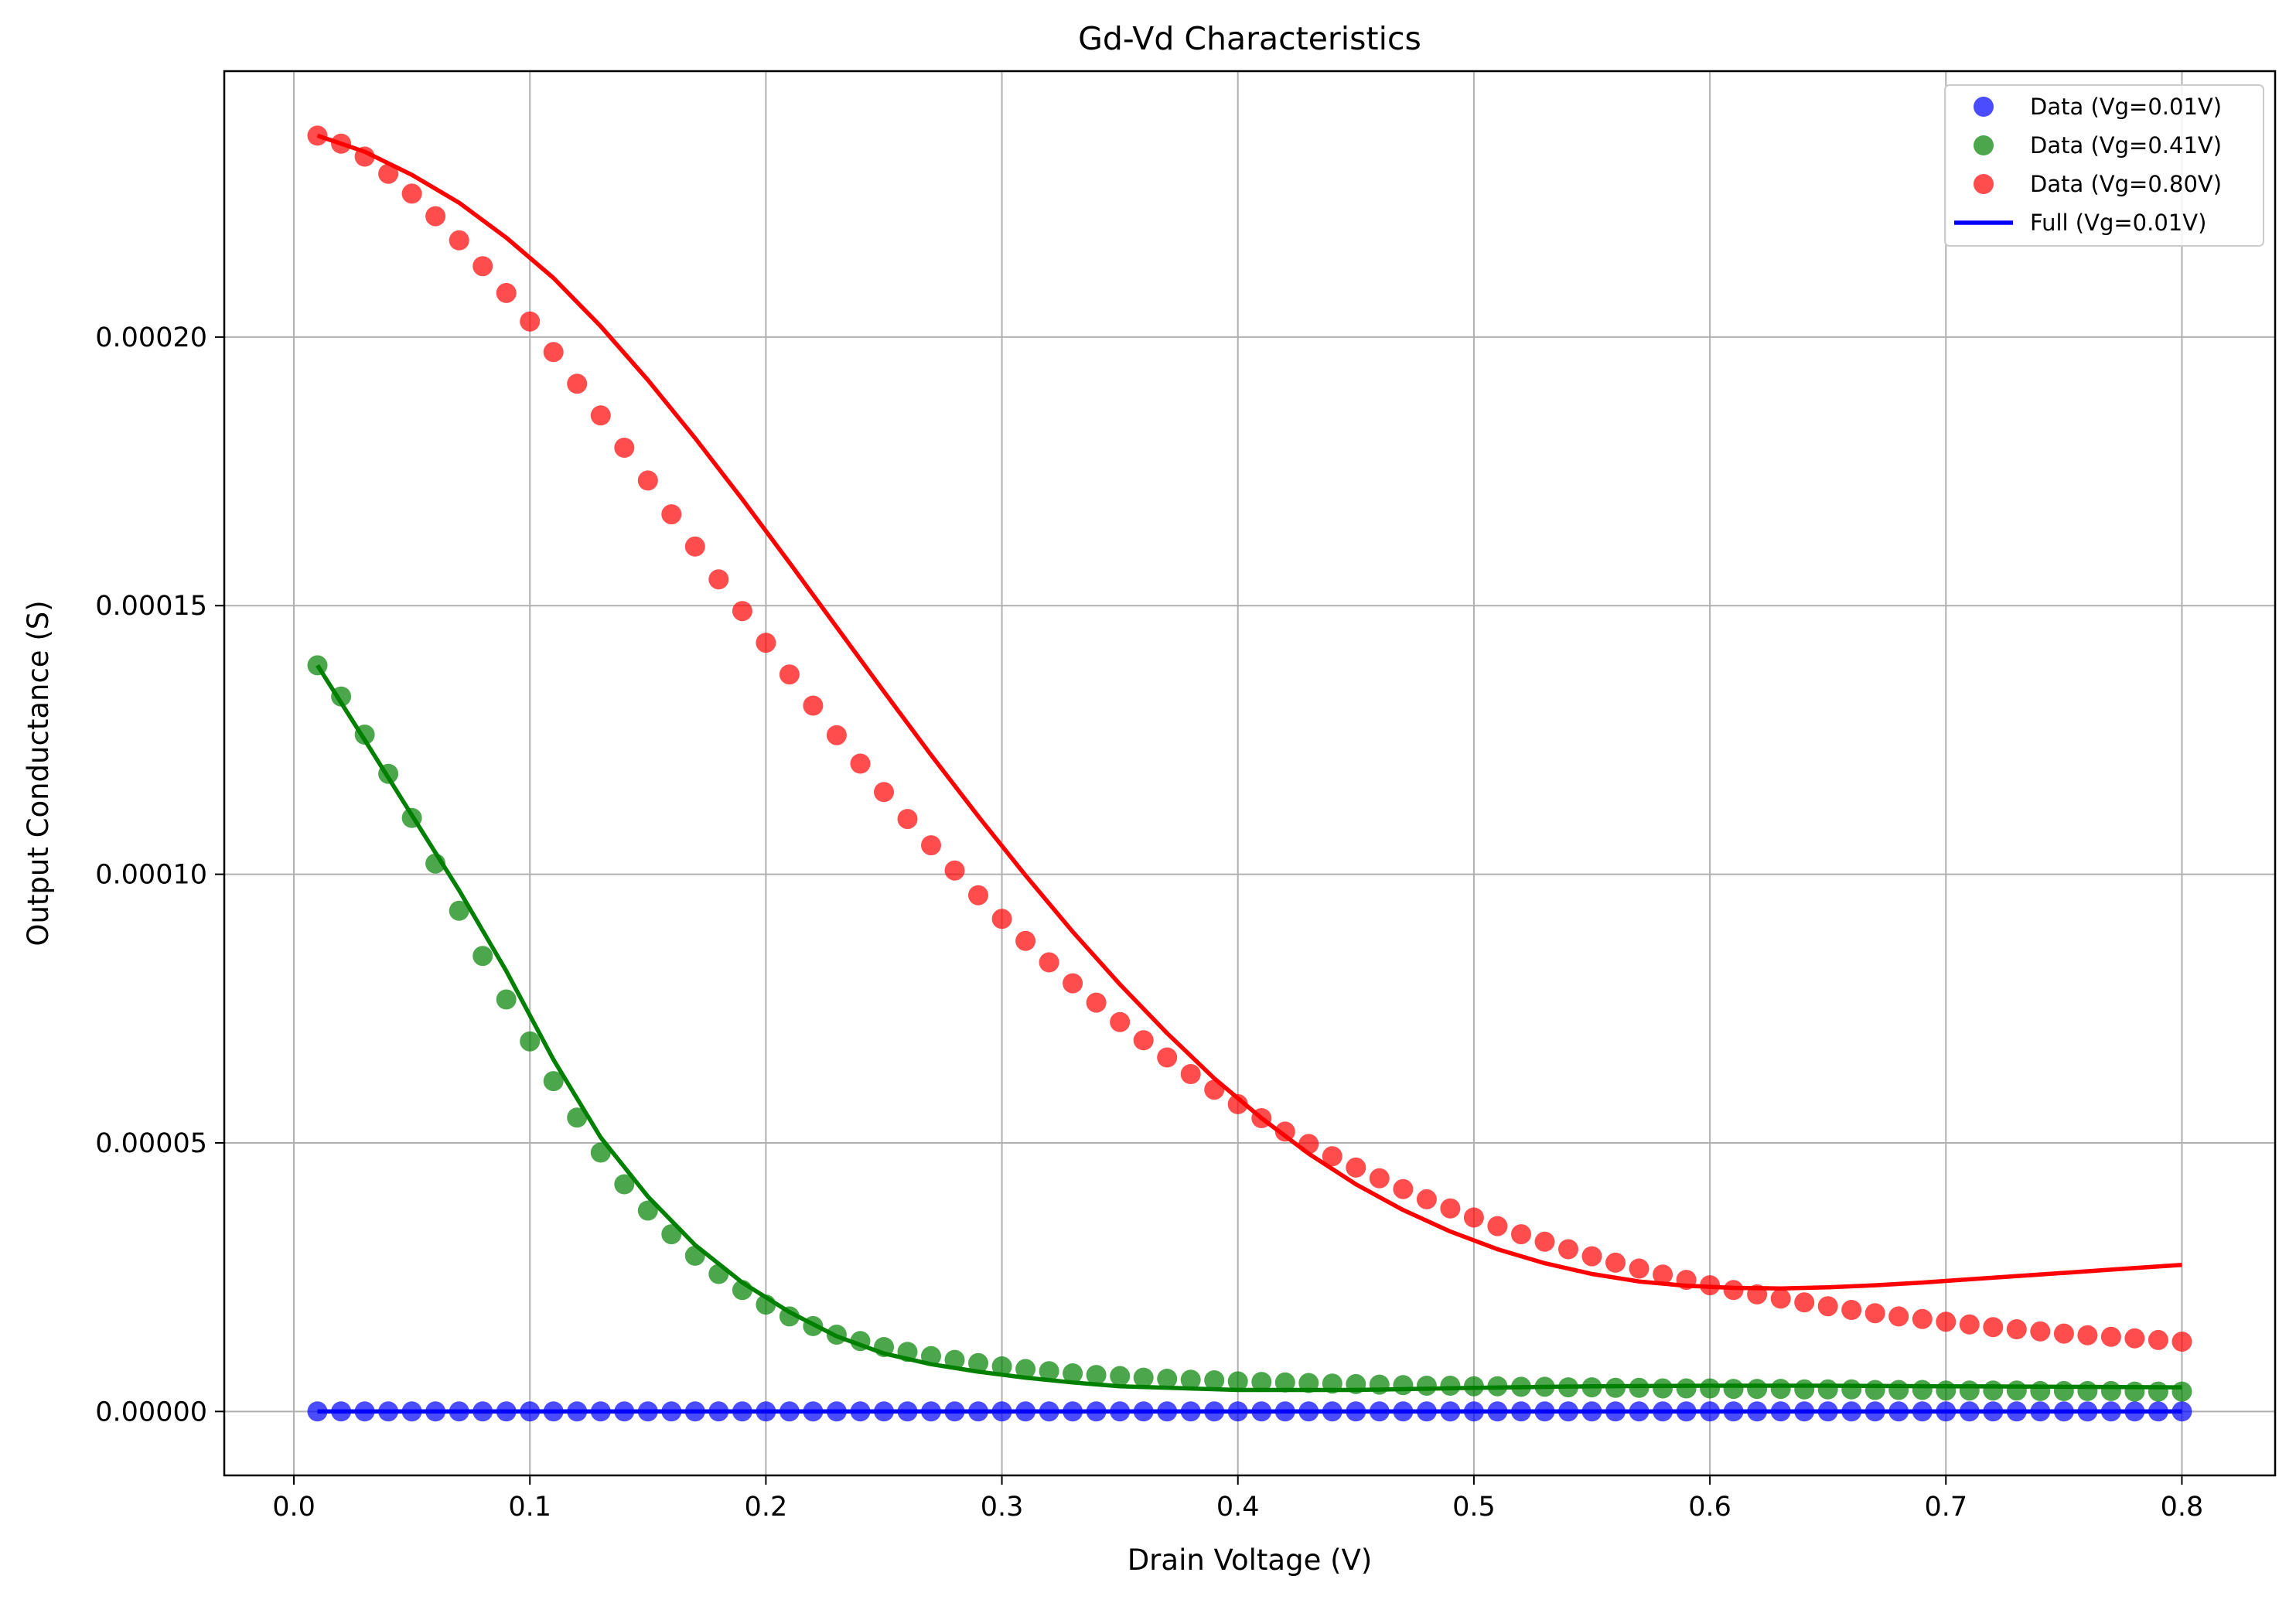  Describe the element at coordinates (2104, 165) in the screenshot. I see `legend-box` at that location.